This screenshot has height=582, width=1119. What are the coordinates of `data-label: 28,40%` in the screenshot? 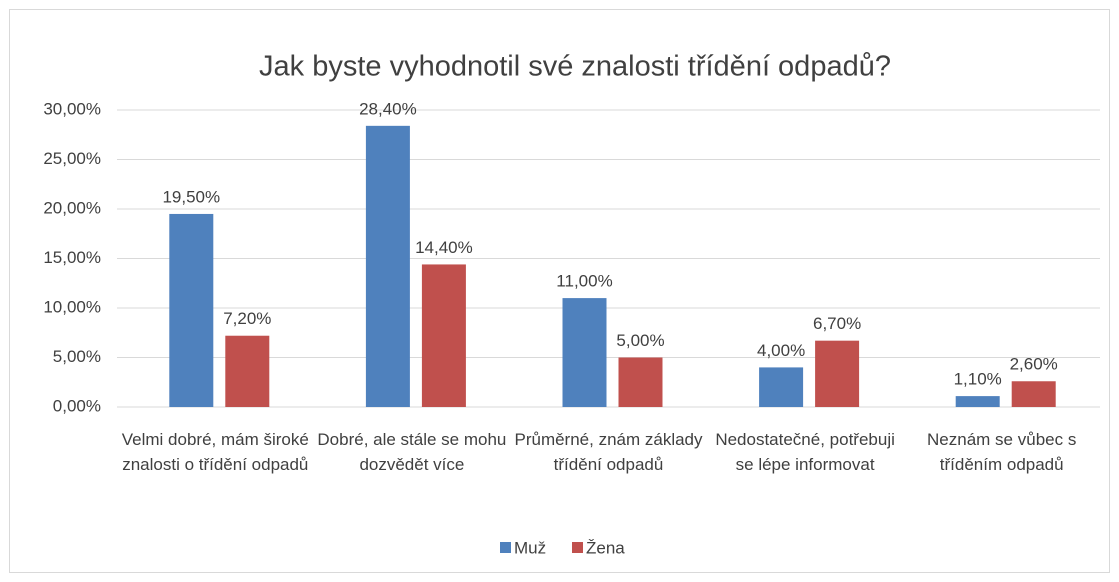 It's located at (388, 108).